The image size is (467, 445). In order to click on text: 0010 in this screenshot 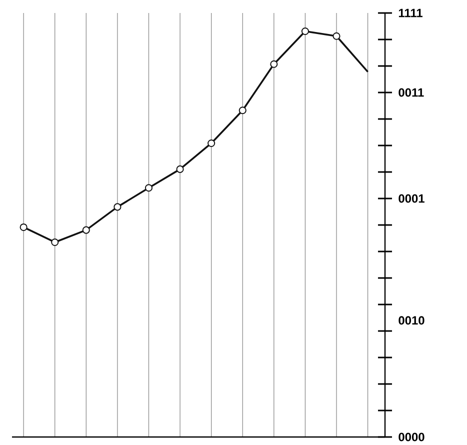, I will do `click(411, 320)`.